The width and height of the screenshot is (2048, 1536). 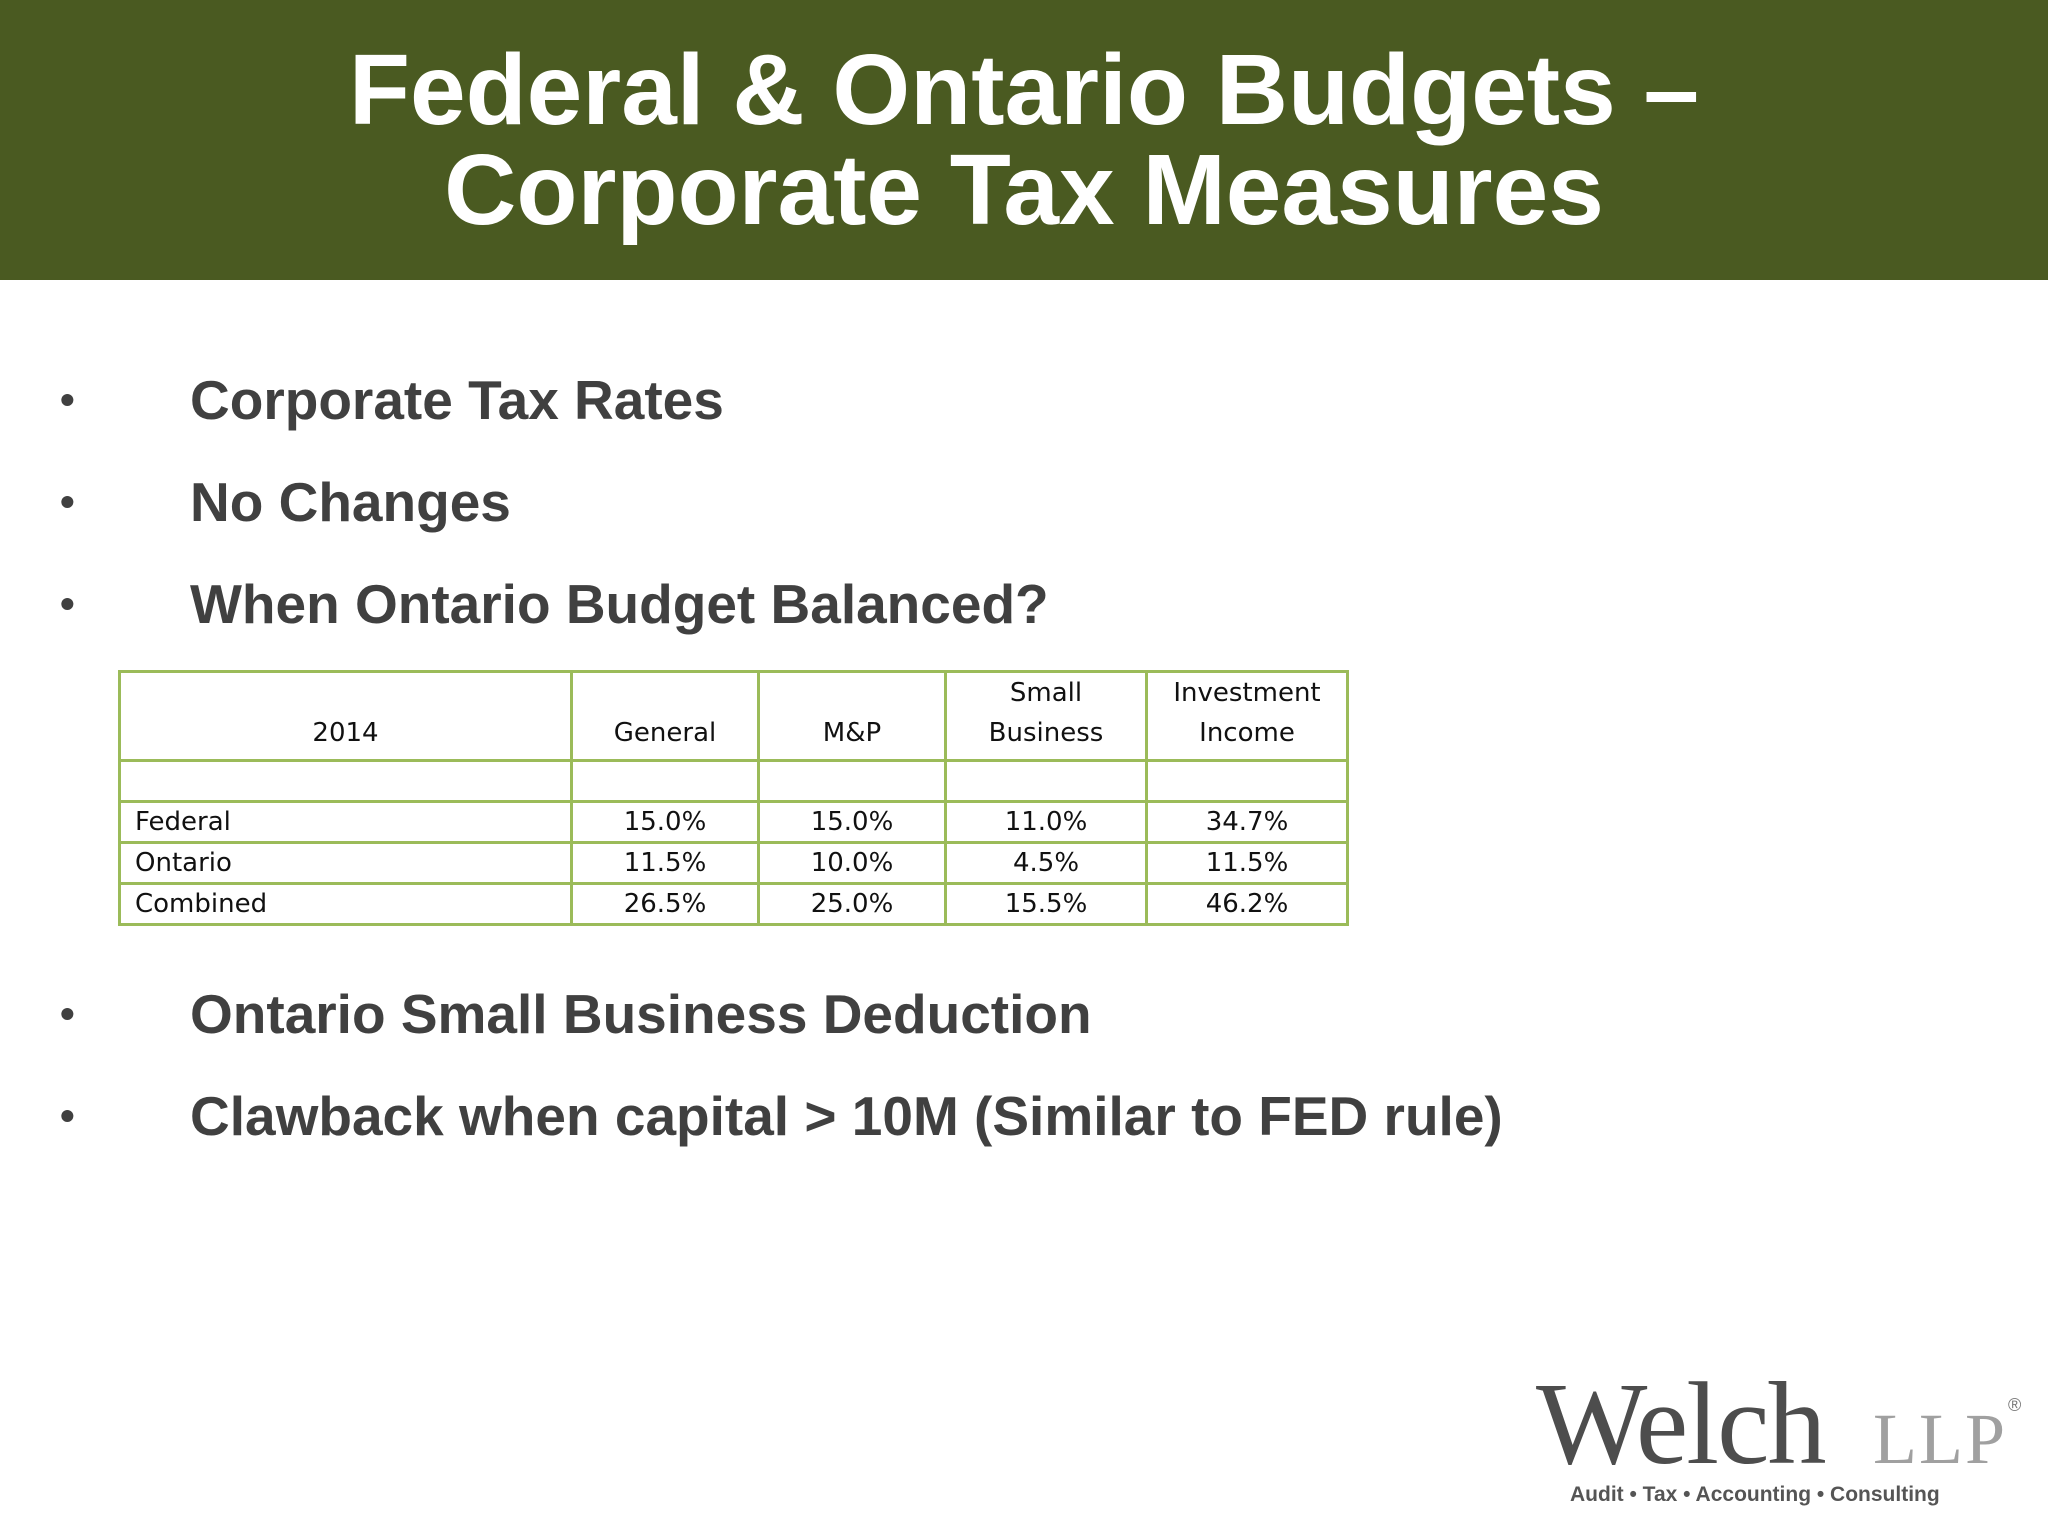 What do you see at coordinates (345, 781) in the screenshot?
I see `row-label` at bounding box center [345, 781].